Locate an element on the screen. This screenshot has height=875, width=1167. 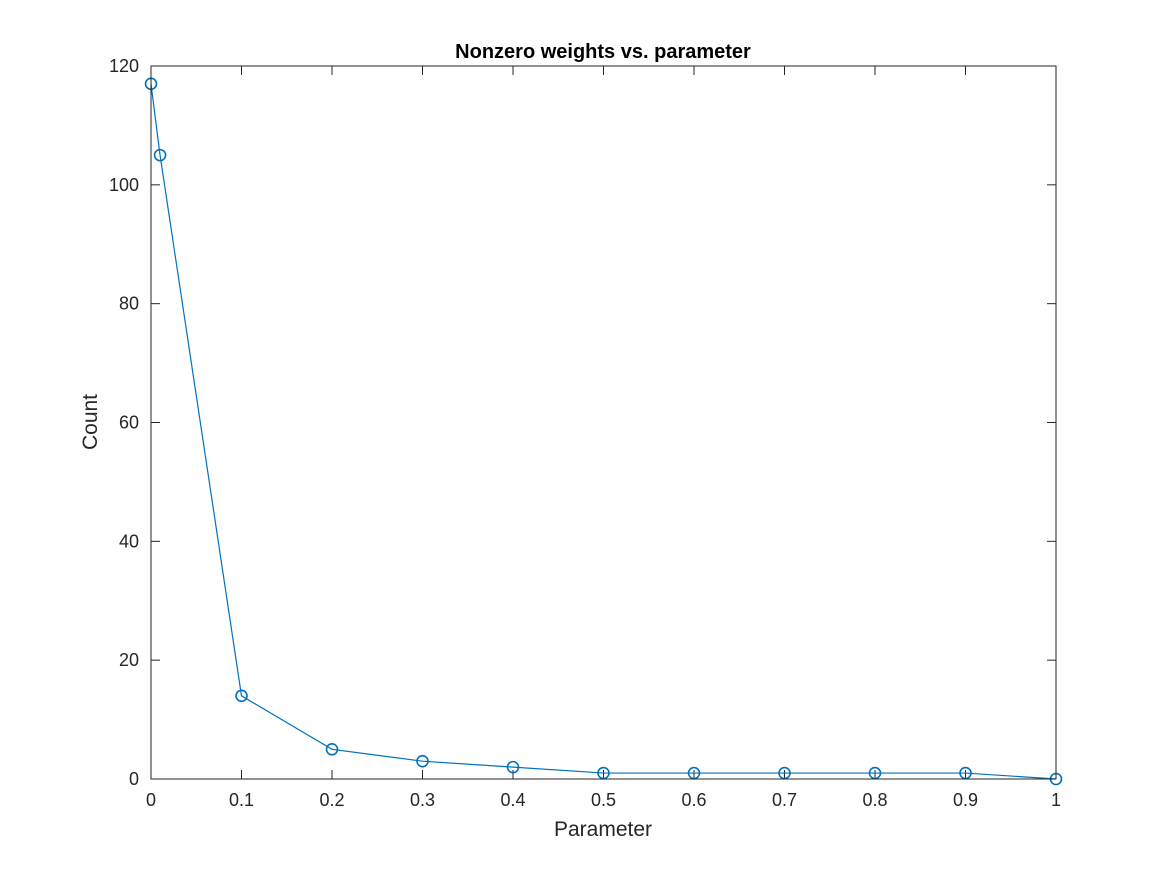
x-tick-label: 0.8 is located at coordinates (874, 800).